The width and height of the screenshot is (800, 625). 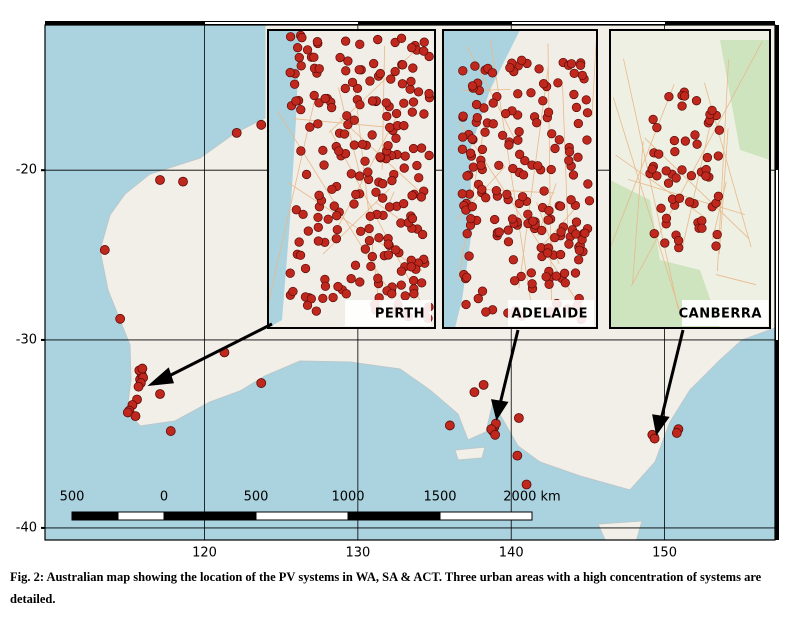 I want to click on x-tick-label: 130, so click(x=357, y=553).